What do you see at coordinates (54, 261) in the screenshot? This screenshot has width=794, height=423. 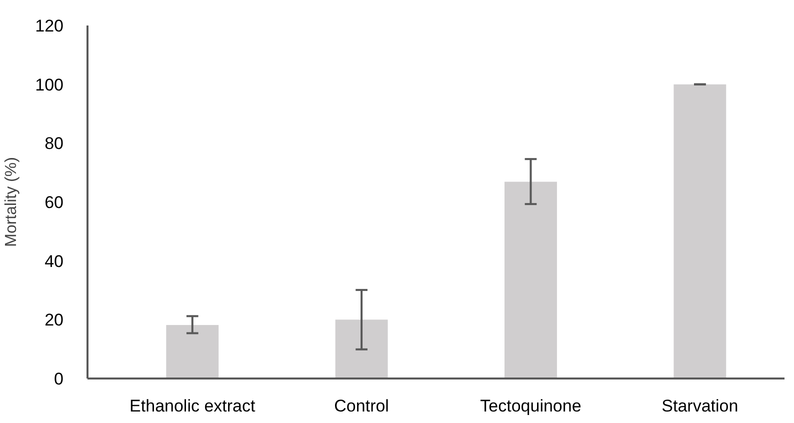 I see `y-tick-label: 40` at bounding box center [54, 261].